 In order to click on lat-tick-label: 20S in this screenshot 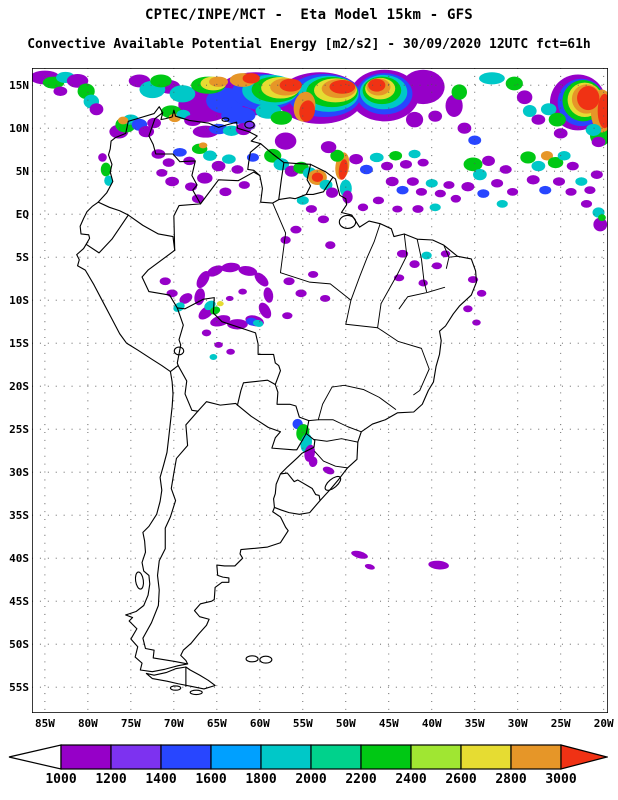, I will do `click(19, 386)`.